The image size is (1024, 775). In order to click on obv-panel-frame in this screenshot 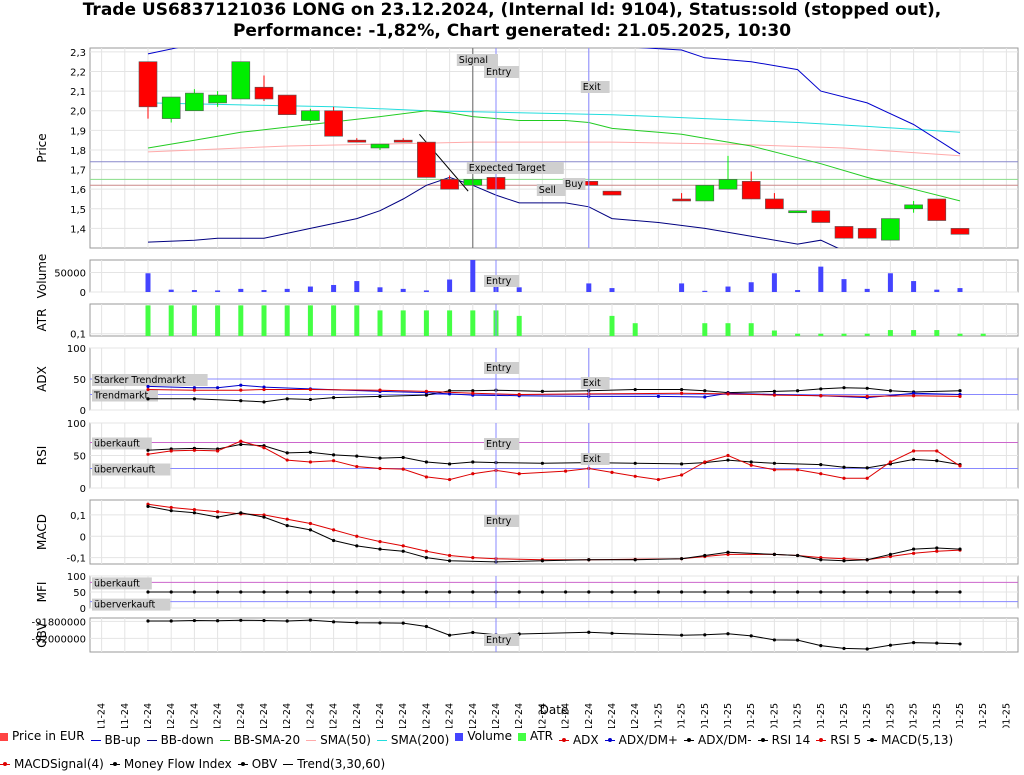, I will do `click(554, 635)`.